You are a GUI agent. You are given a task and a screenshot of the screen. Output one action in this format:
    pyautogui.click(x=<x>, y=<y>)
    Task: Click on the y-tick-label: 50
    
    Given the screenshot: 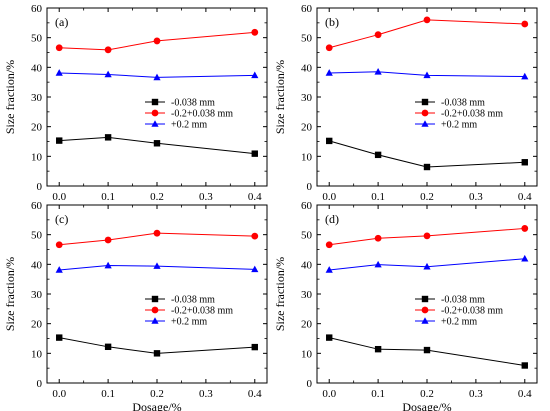 What is the action you would take?
    pyautogui.click(x=307, y=236)
    